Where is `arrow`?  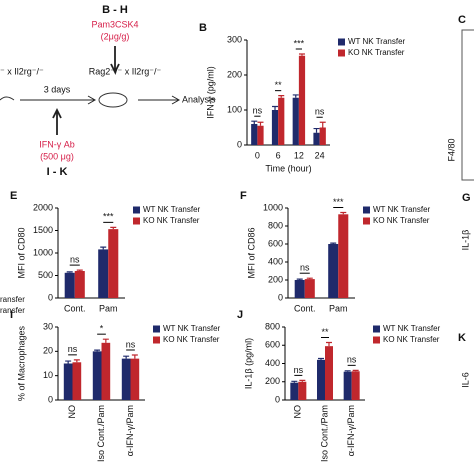
arrow is located at coordinates (115, 60).